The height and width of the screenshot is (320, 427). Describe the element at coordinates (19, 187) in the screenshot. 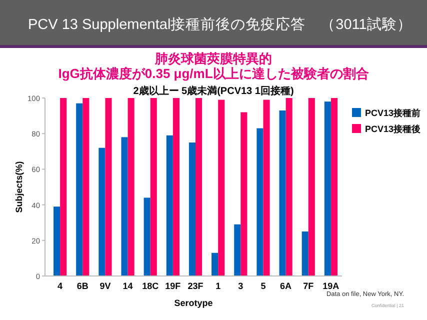

I see `y-axis-title: Subjects(%)` at that location.